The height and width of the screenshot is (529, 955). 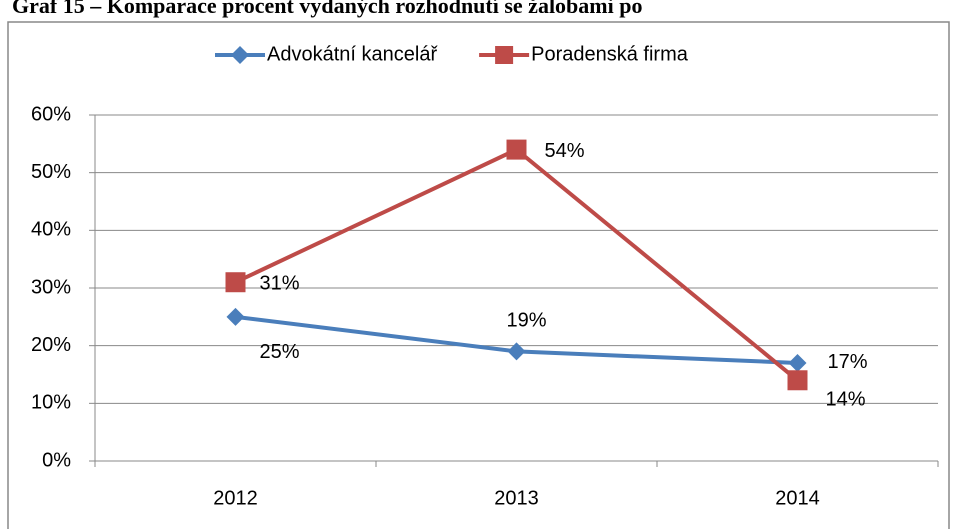 I want to click on legend-label: Advokátní kancelář, so click(x=352, y=54).